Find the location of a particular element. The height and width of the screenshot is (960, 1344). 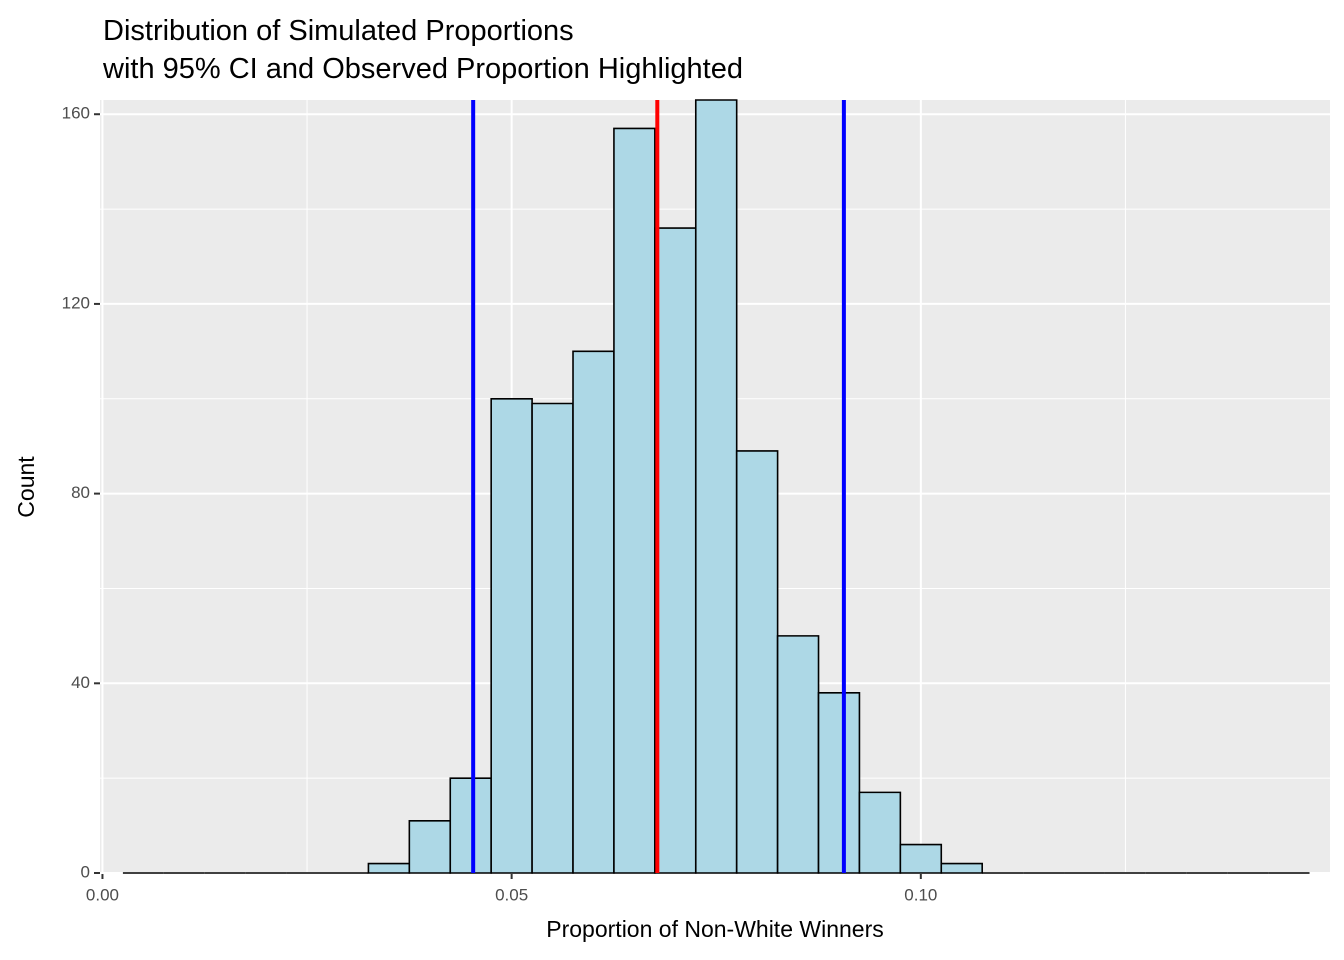

x-tick-label: 0.00 is located at coordinates (102, 894).